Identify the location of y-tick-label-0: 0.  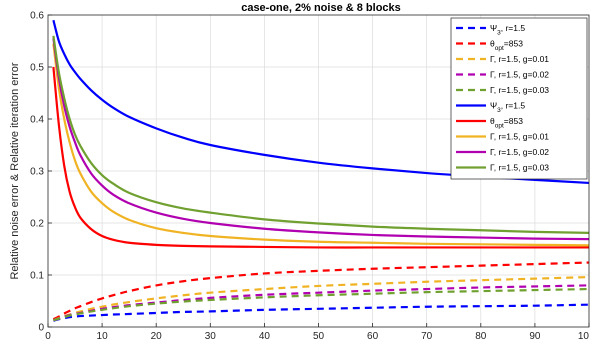
(41, 328).